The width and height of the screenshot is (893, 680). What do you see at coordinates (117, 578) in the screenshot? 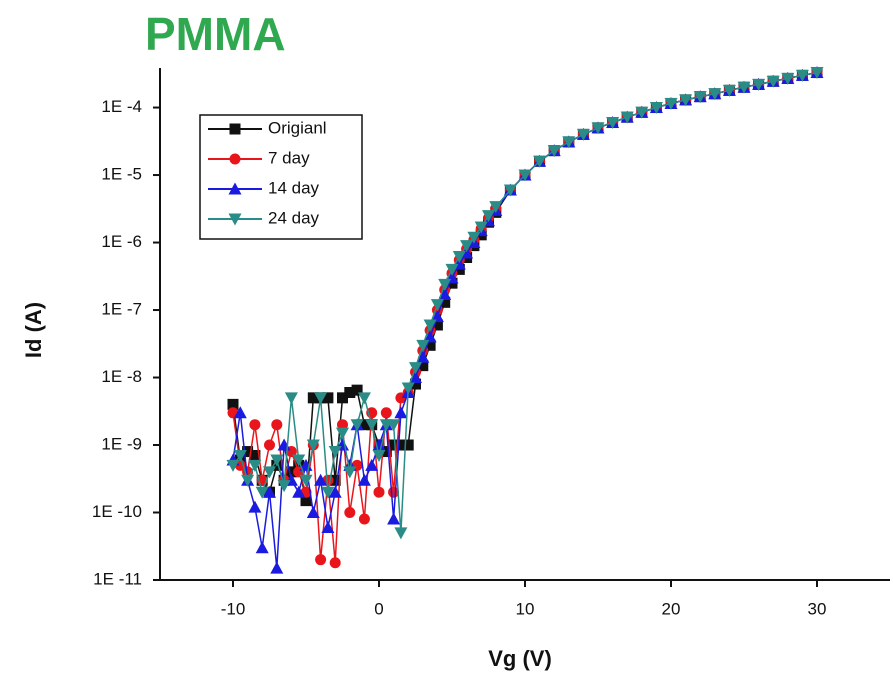
I see `y-tick-label: 1E -11` at bounding box center [117, 578].